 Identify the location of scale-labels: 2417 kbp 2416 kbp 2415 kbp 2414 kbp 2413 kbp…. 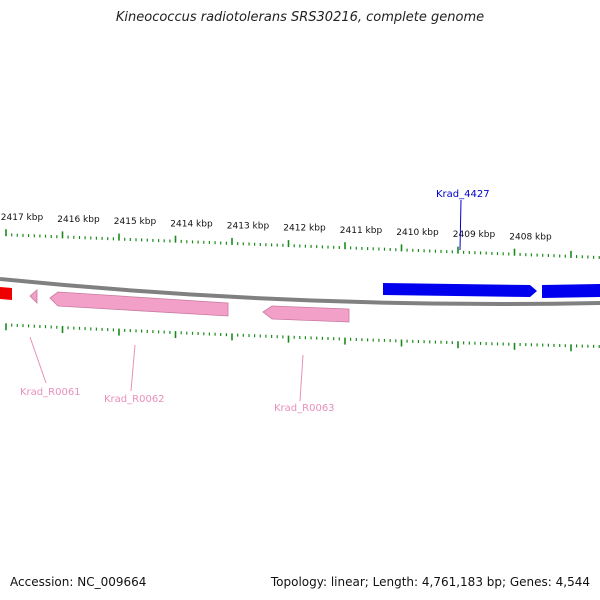
(276, 228).